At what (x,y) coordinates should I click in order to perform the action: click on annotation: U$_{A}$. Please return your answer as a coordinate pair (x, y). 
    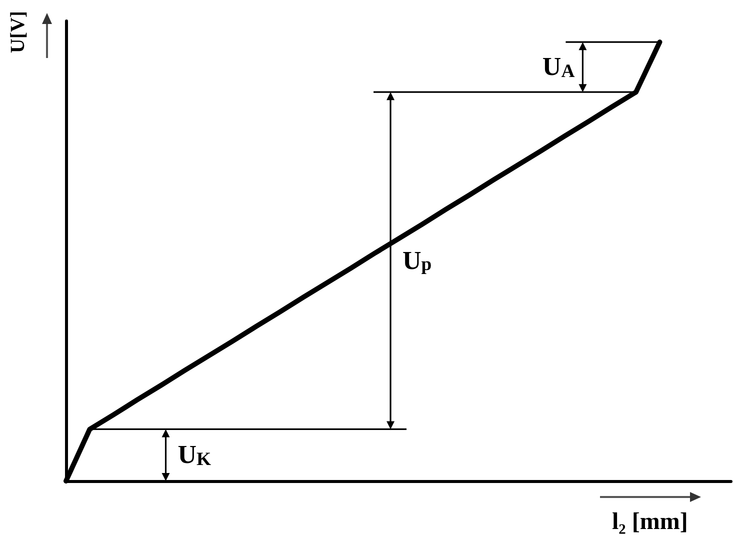
    Looking at the image, I should click on (558, 67).